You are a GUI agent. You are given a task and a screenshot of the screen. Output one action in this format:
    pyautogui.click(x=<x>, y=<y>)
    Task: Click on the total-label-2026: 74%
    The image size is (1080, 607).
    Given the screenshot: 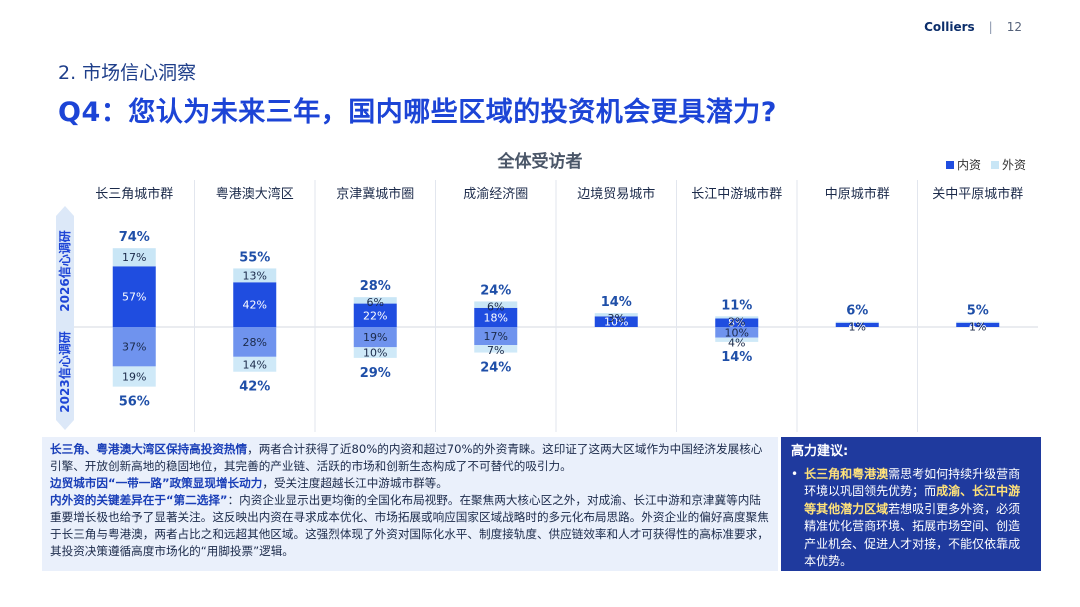 What is the action you would take?
    pyautogui.click(x=134, y=237)
    